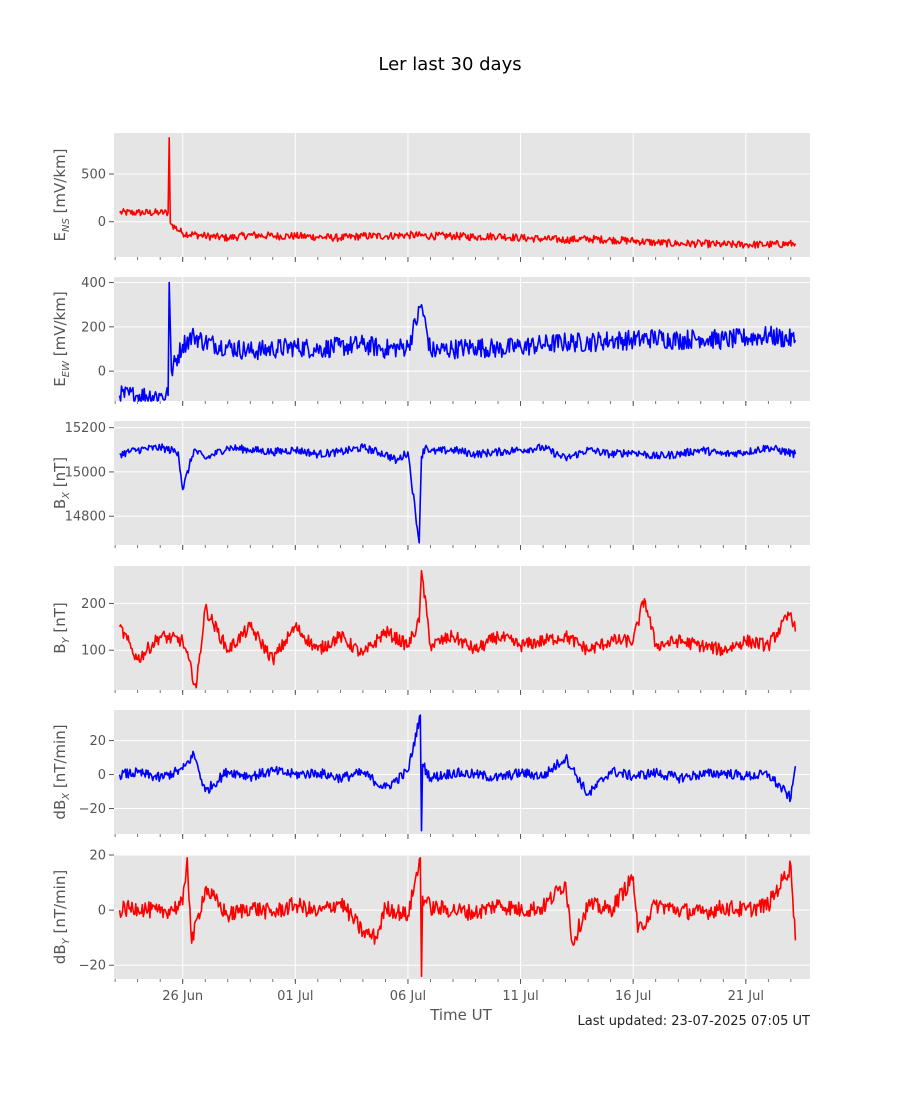  I want to click on x-tick-label: 06 Jul, so click(408, 996).